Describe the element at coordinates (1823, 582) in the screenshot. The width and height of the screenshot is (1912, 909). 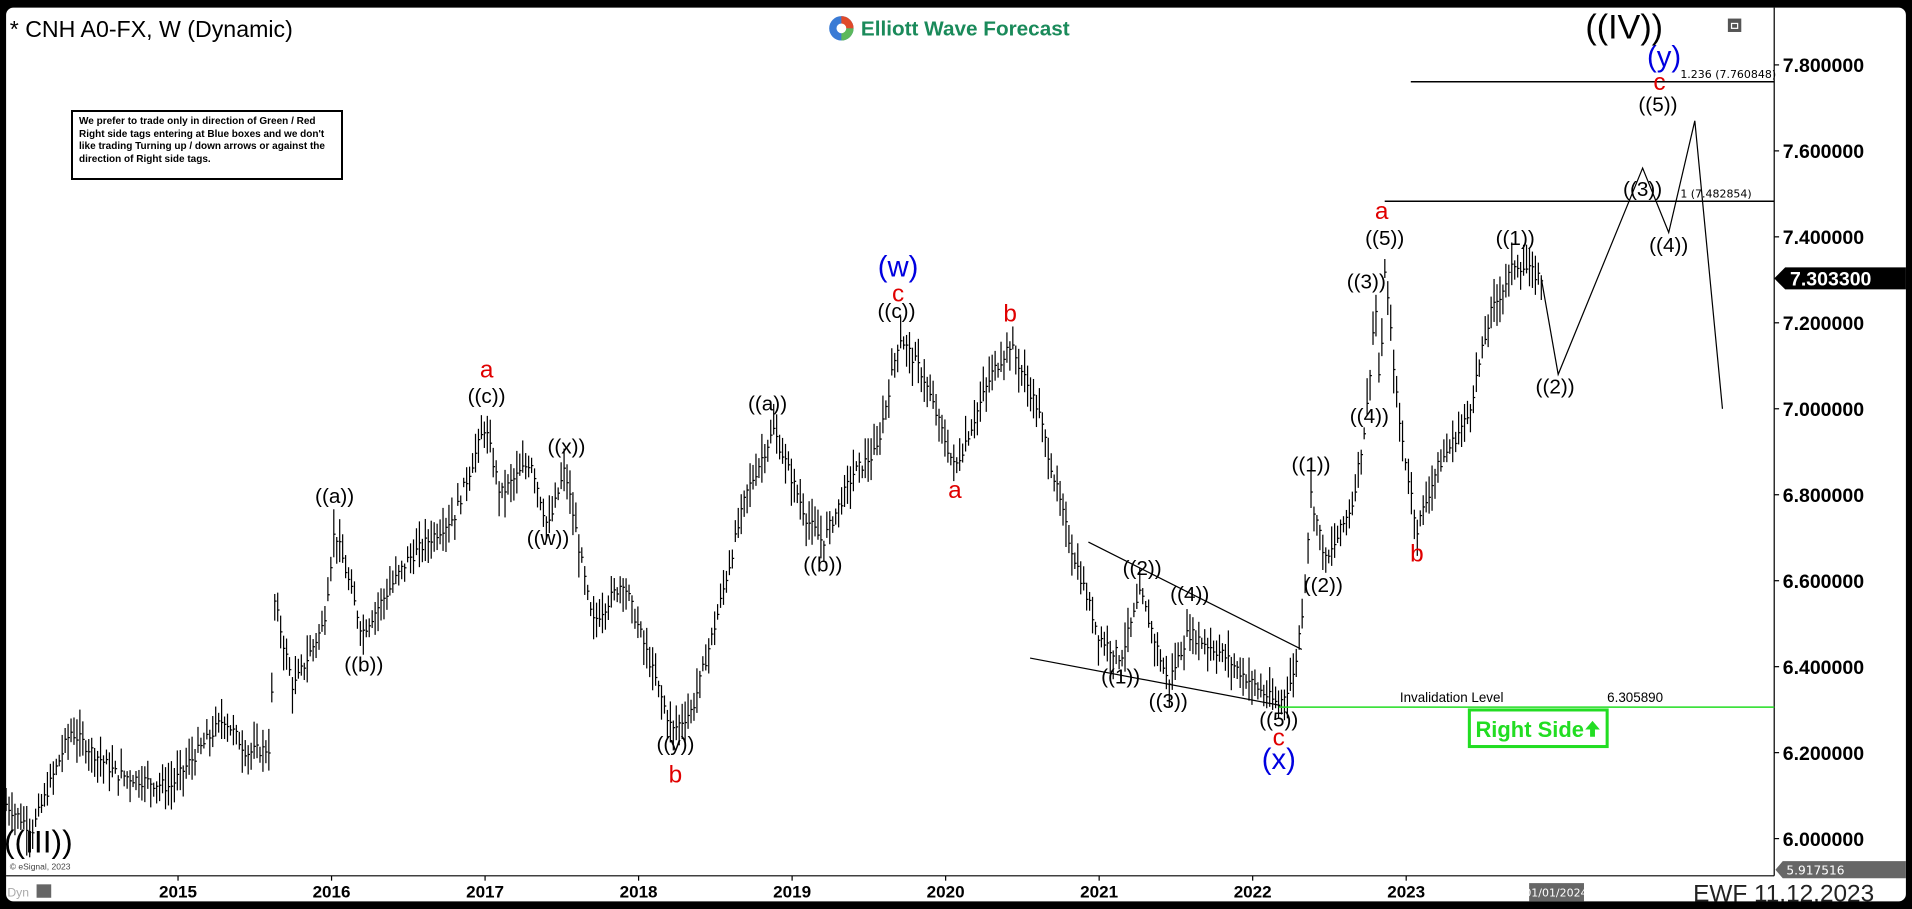
I see `y-tick-label: 6.600000` at that location.